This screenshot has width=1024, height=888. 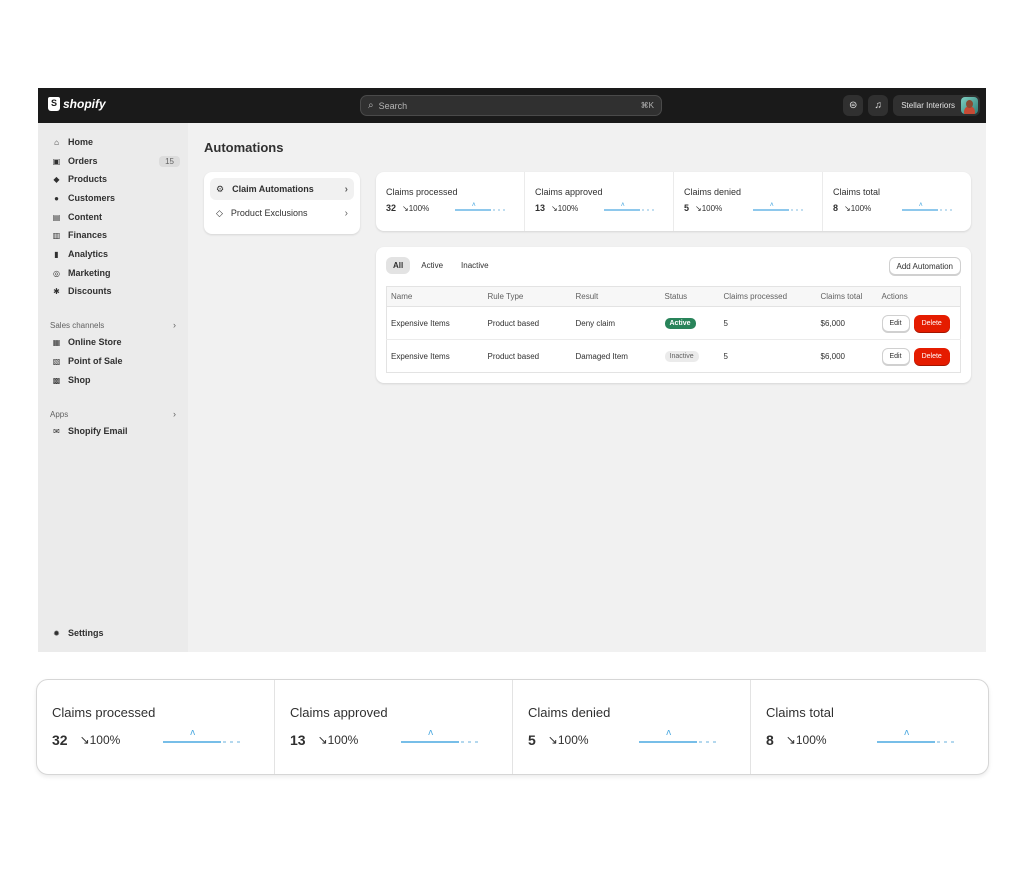 I want to click on sidekick-button: ⊜, so click(x=853, y=105).